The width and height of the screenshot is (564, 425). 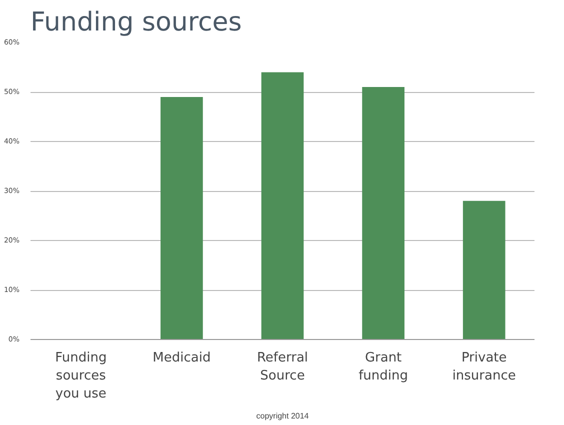 What do you see at coordinates (383, 367) in the screenshot?
I see `x-tick-label: Grant funding` at bounding box center [383, 367].